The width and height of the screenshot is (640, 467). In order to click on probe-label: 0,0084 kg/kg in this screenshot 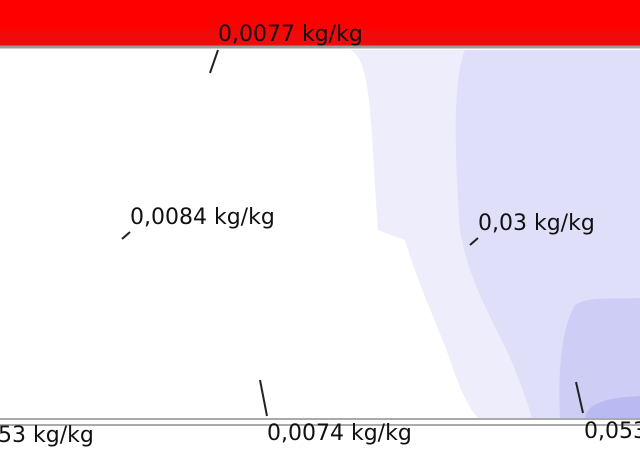, I will do `click(202, 217)`.